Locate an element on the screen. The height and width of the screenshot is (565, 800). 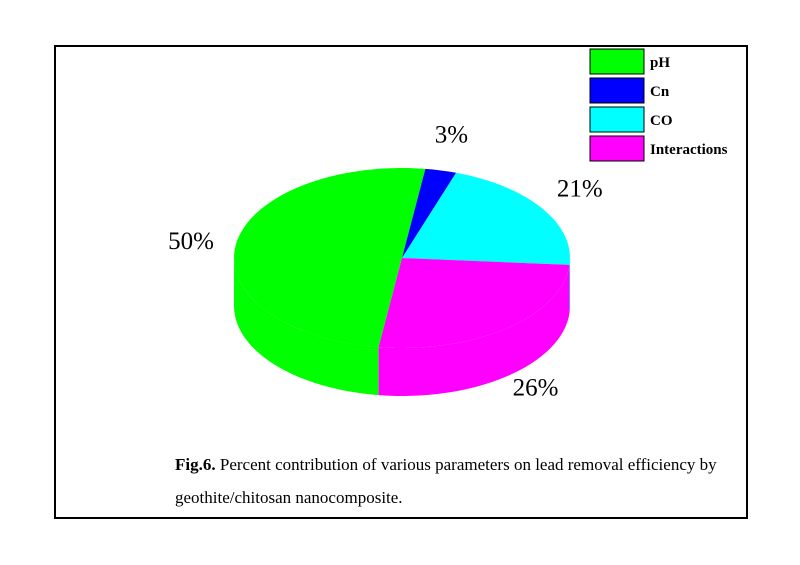
legend-label-interactions: Interactions is located at coordinates (689, 150).